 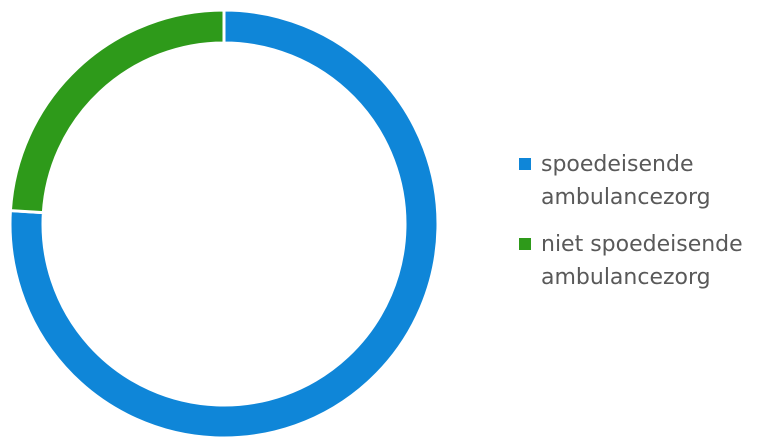 I want to click on legend-item-spoedeisende: spoedeisende ambulancezorg, so click(x=639, y=181).